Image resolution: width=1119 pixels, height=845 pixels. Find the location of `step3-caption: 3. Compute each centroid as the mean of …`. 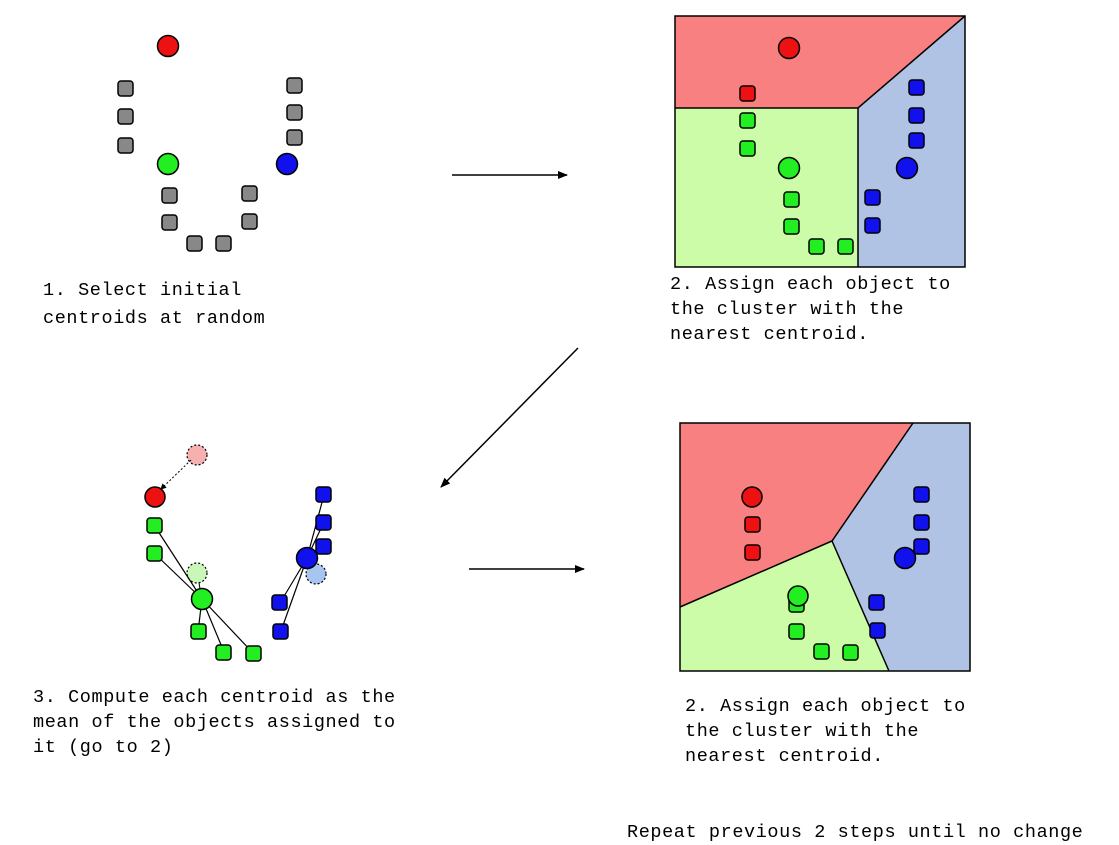

step3-caption: 3. Compute each centroid as the mean of … is located at coordinates (214, 722).